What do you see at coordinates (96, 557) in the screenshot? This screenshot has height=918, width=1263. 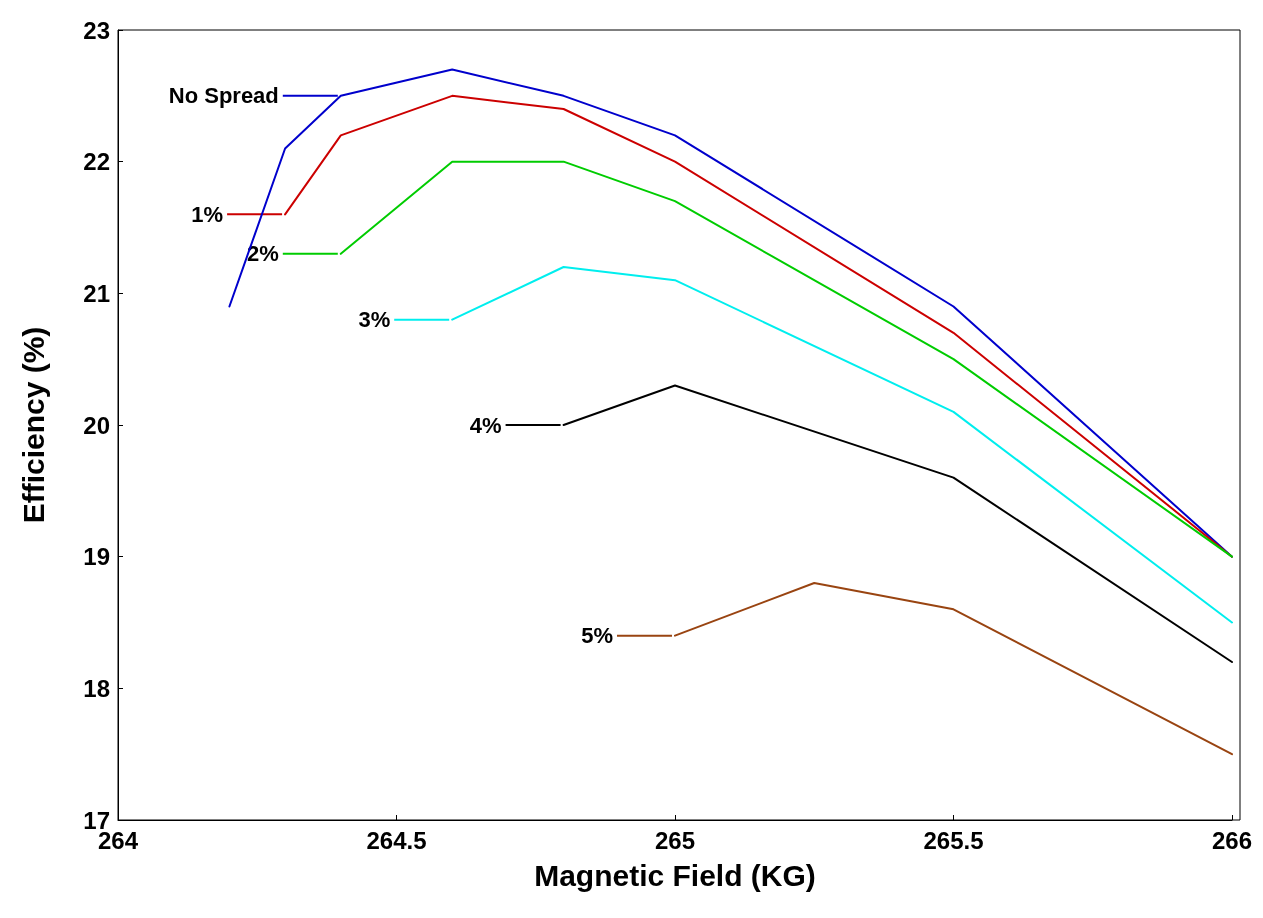 I see `y-tick-label: 19` at bounding box center [96, 557].